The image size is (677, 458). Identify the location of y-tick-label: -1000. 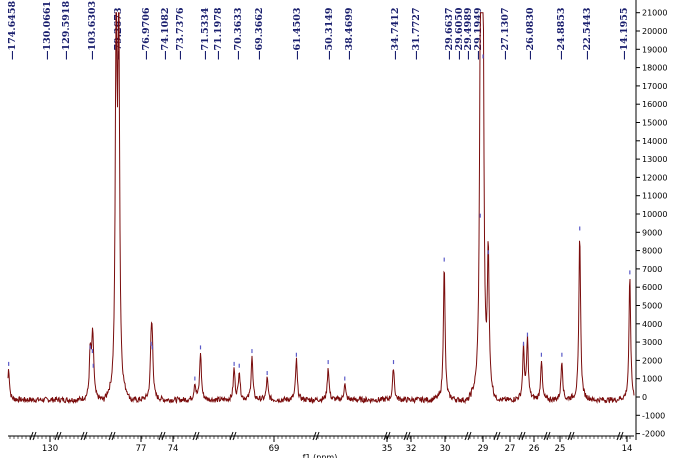
(653, 415).